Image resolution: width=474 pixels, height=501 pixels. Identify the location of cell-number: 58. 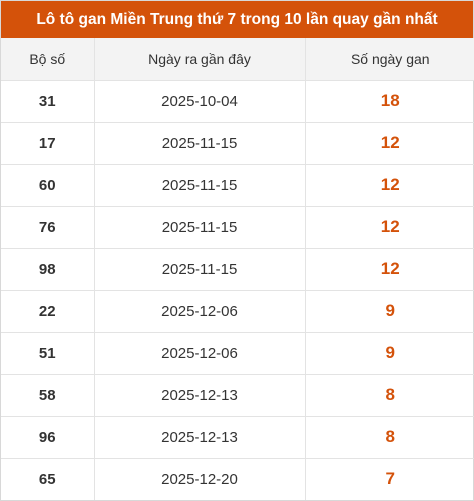
(48, 395).